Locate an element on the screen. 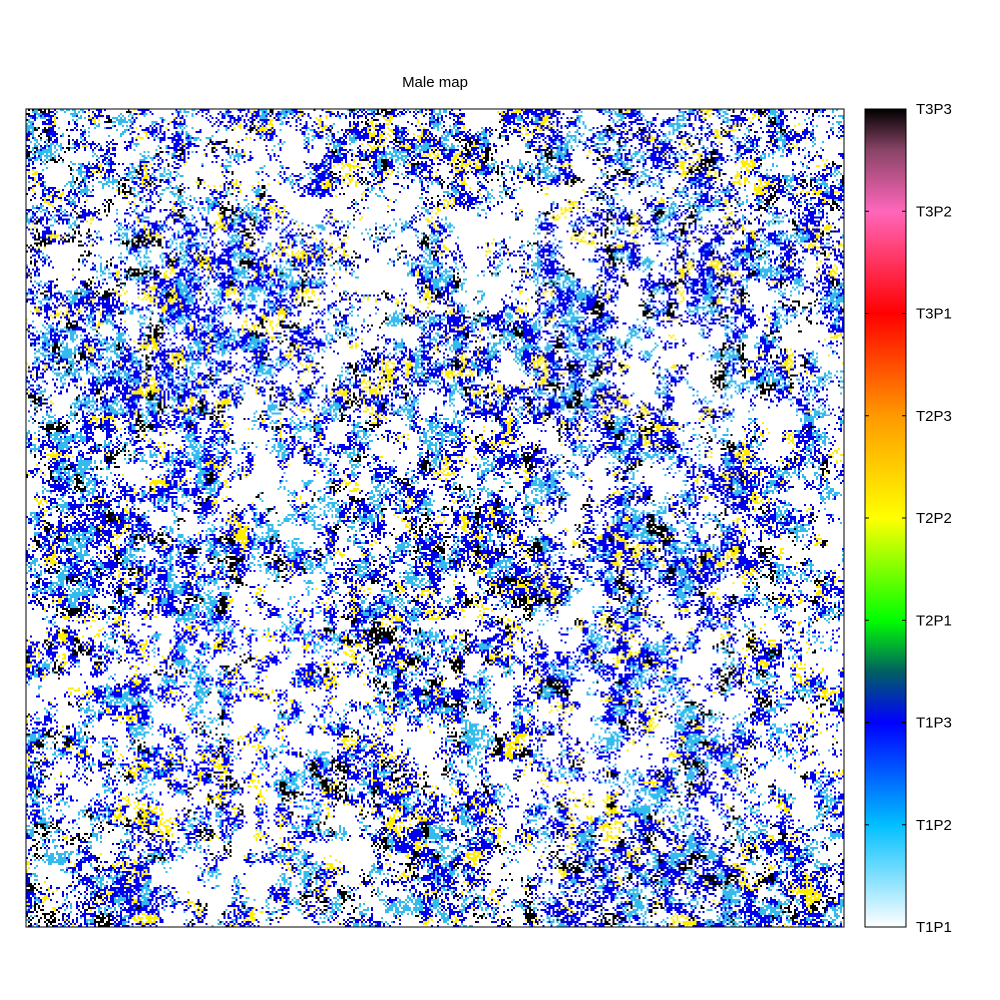  colorbar-tick-label: T1P2 is located at coordinates (934, 825).